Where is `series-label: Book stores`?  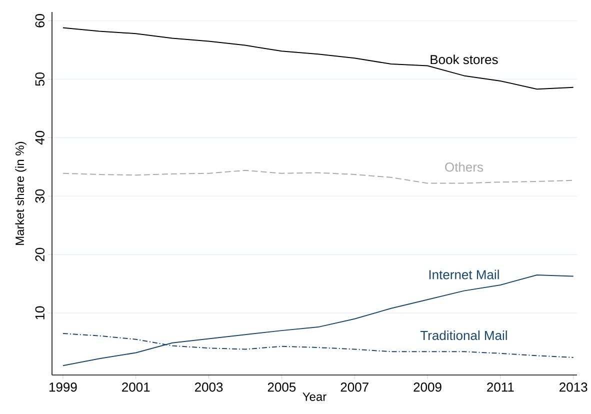
series-label: Book stores is located at coordinates (464, 59).